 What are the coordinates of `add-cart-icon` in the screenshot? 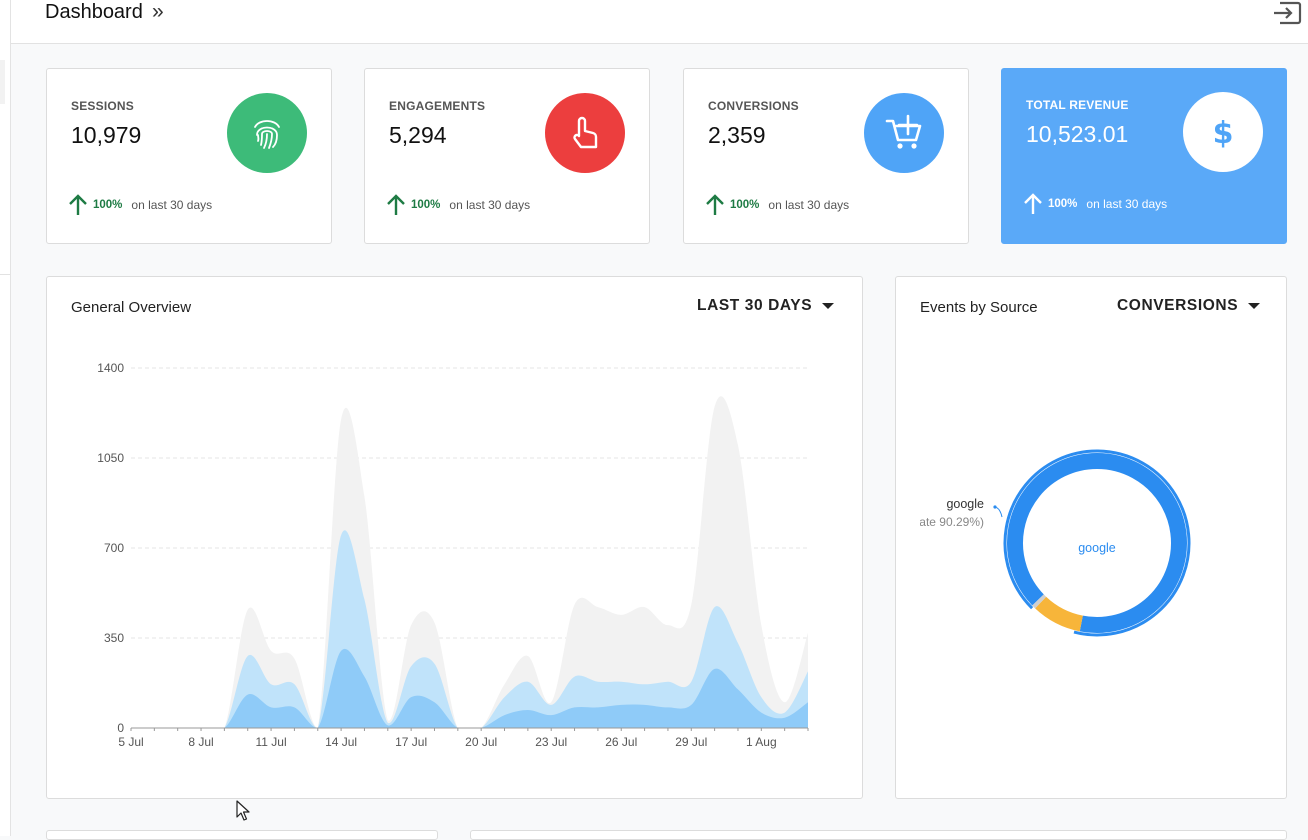 It's located at (904, 133).